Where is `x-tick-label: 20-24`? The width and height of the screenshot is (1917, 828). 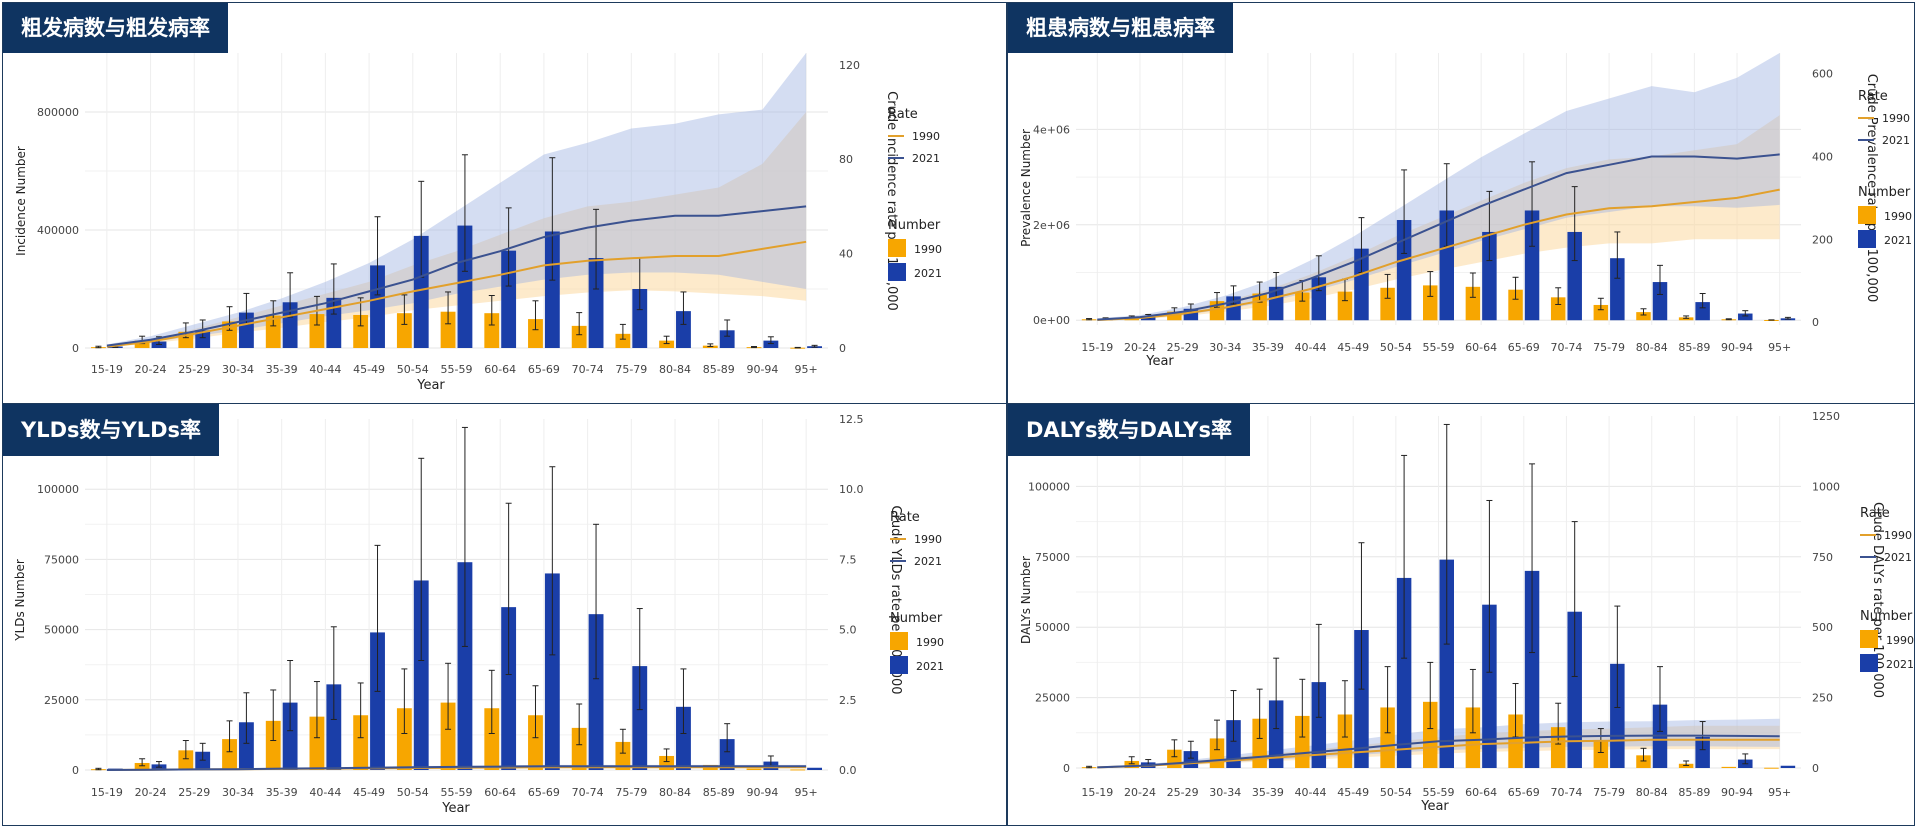 x-tick-label: 20-24 is located at coordinates (1140, 792).